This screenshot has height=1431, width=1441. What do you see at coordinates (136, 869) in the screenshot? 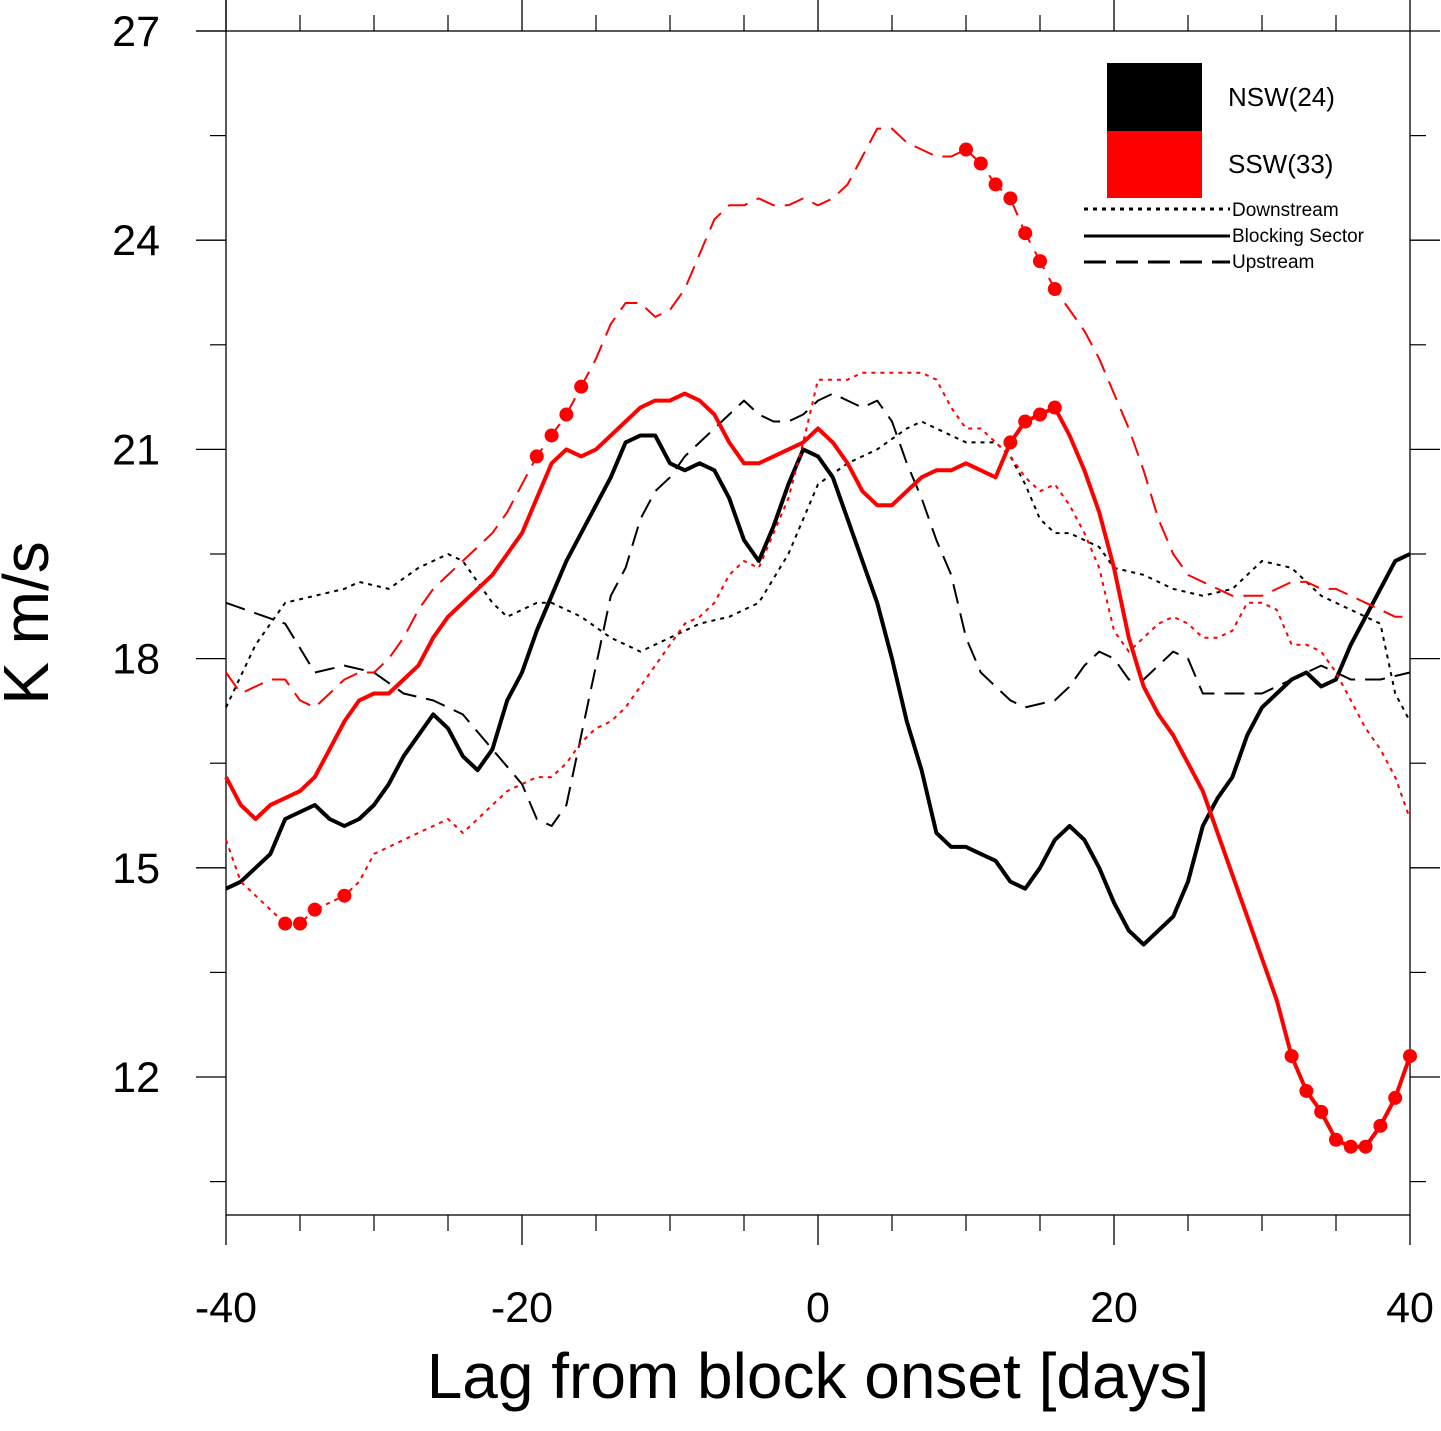
I see `y-tick-label: 15` at bounding box center [136, 869].